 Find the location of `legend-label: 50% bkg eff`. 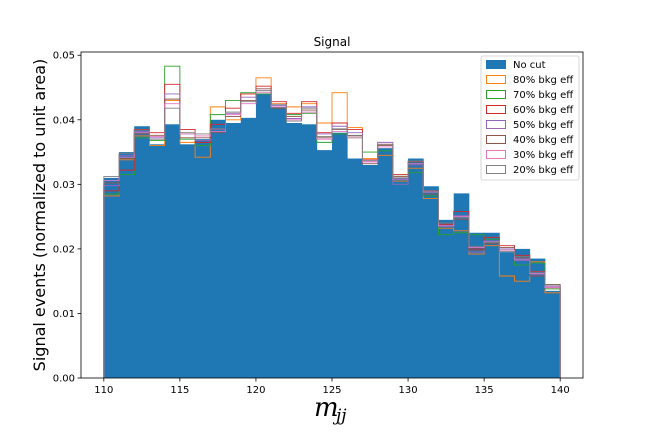

legend-label: 50% bkg eff is located at coordinates (543, 125).